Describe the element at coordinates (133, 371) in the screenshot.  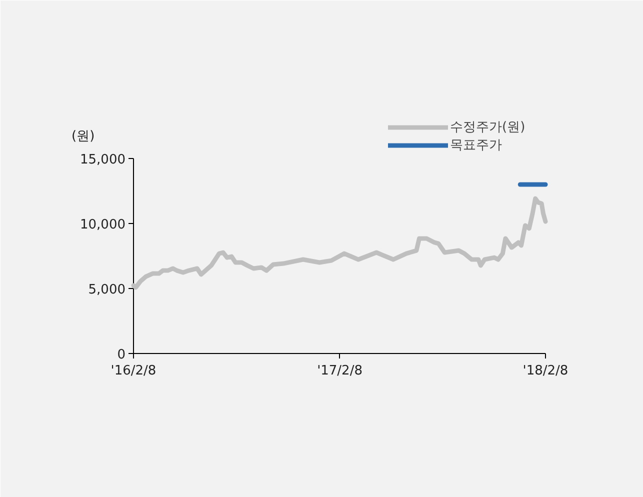
I see `x-tick-label: '16/2/8` at that location.